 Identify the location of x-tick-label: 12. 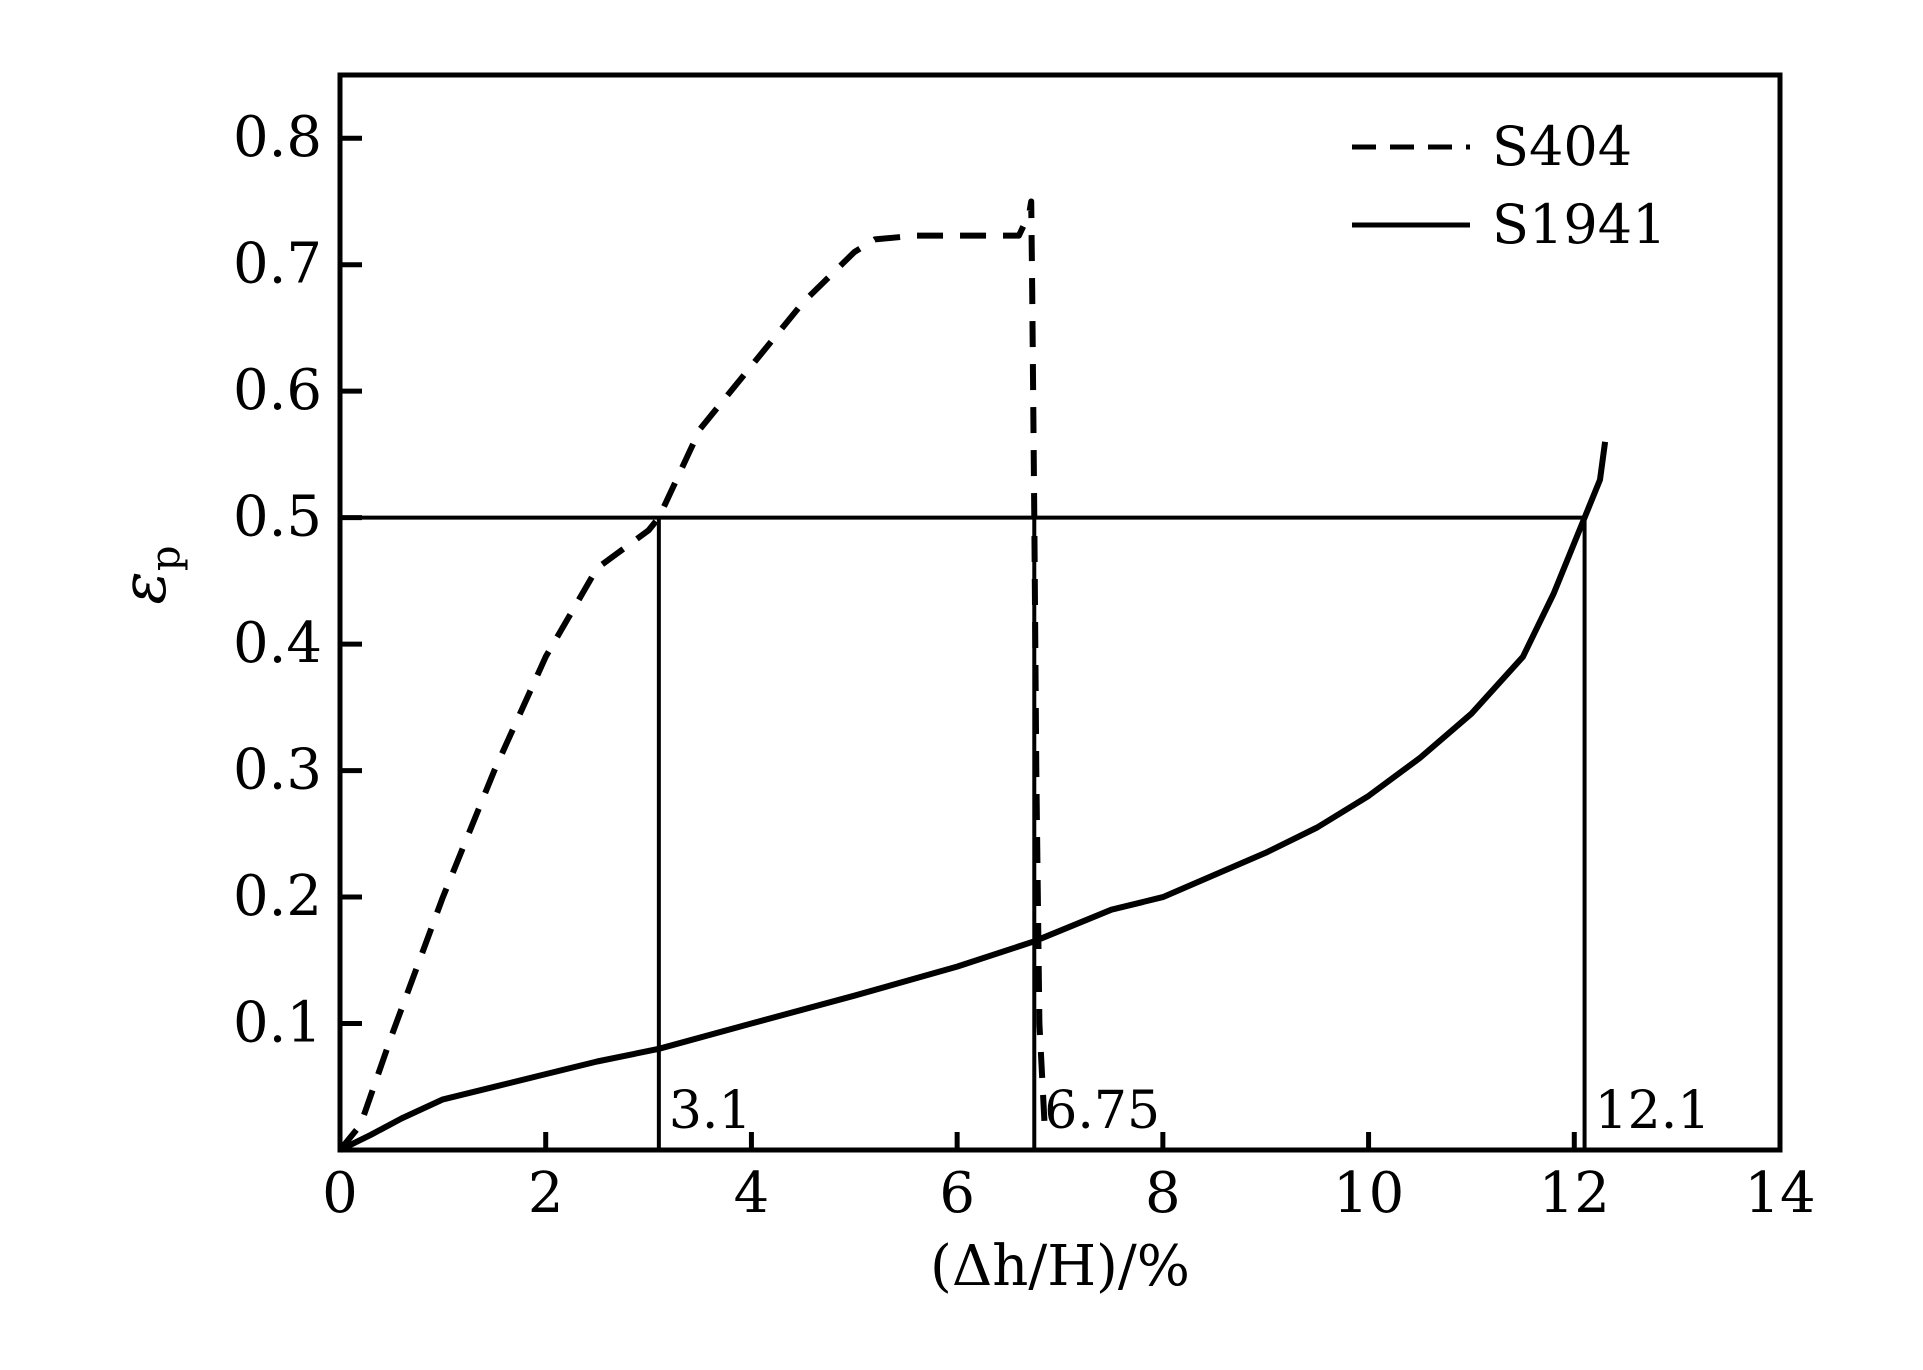
(1574, 1193).